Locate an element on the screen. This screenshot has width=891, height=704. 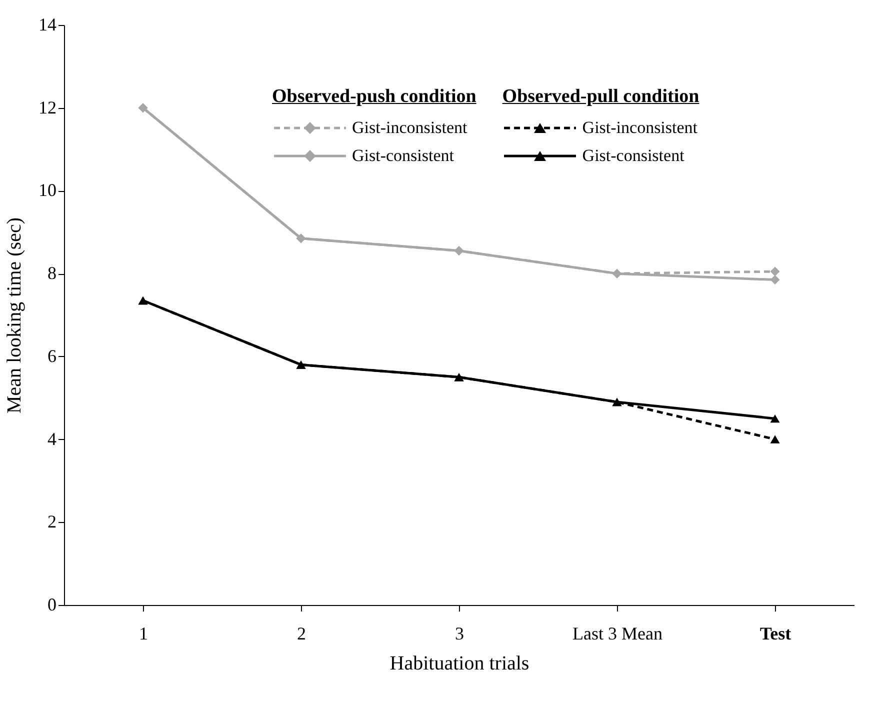
annotation: Observed-pull condition is located at coordinates (601, 97).